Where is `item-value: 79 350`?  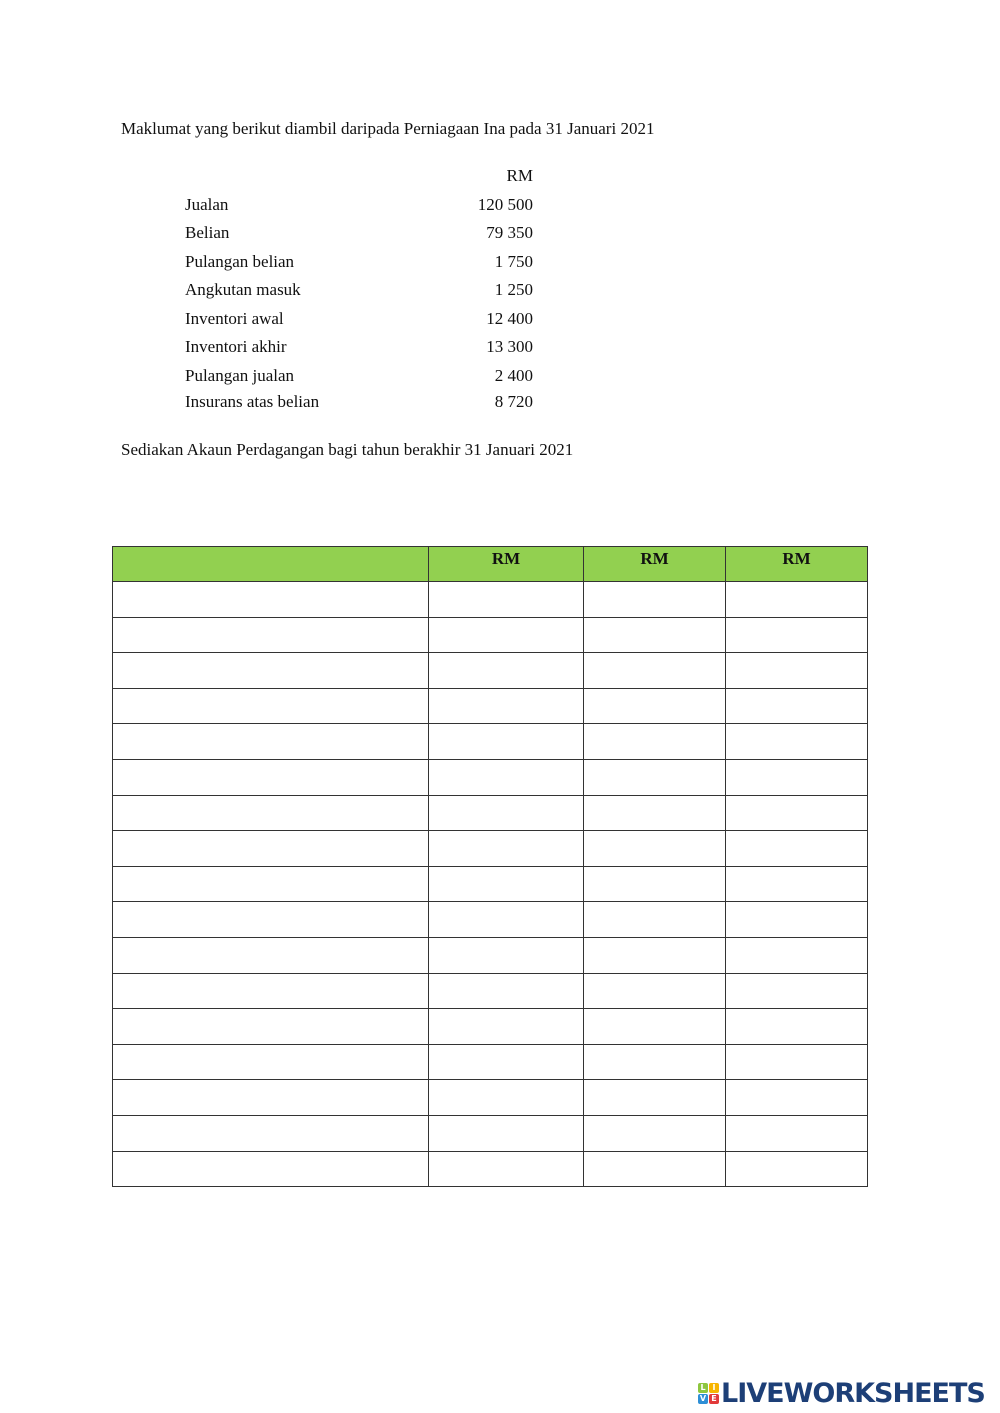 item-value: 79 350 is located at coordinates (509, 232).